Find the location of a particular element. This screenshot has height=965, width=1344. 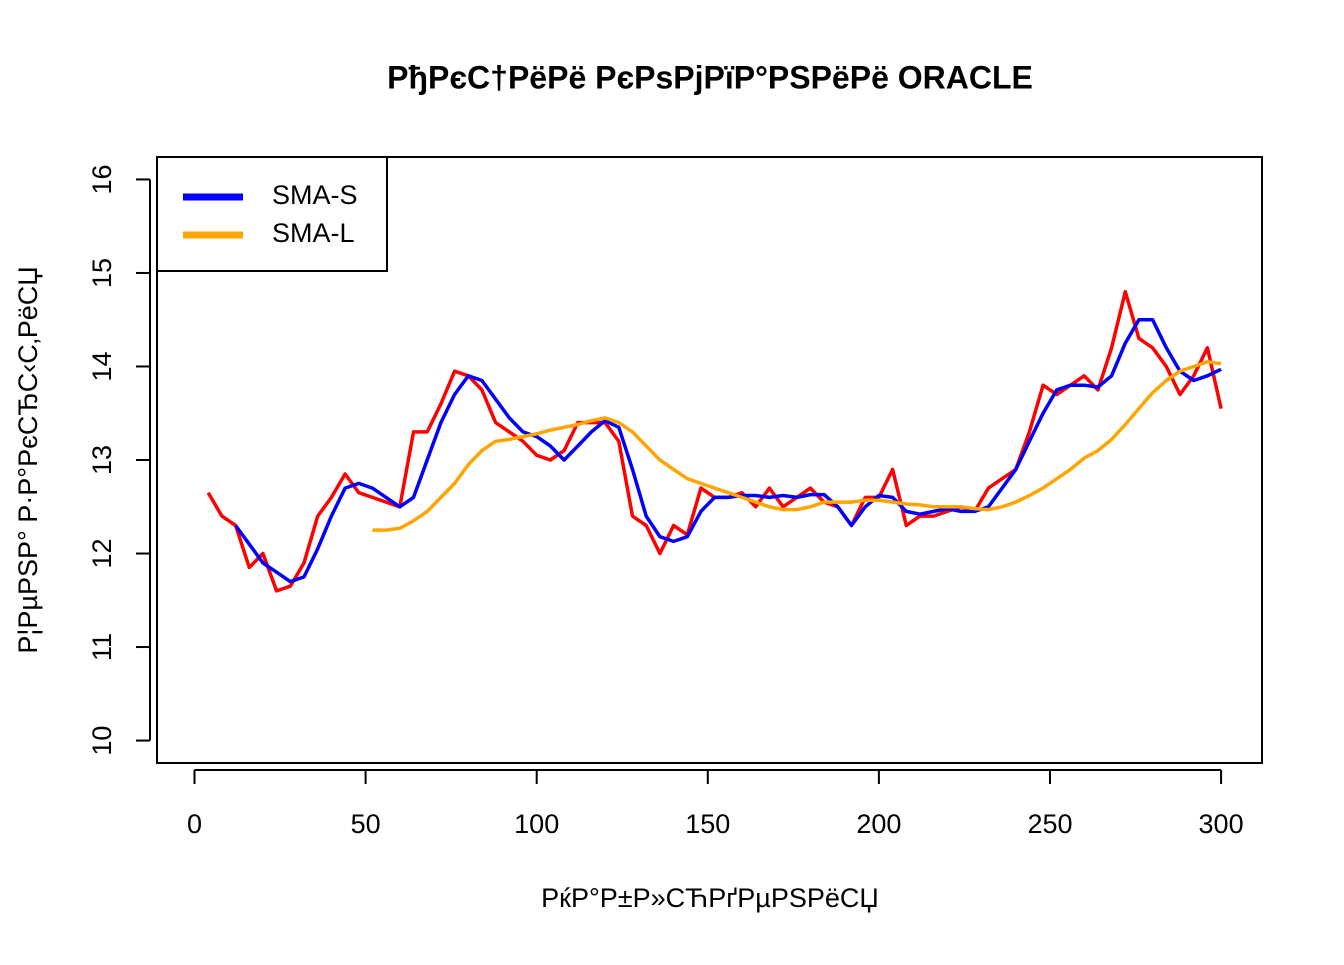

y-tick-label: 13 is located at coordinates (102, 460).